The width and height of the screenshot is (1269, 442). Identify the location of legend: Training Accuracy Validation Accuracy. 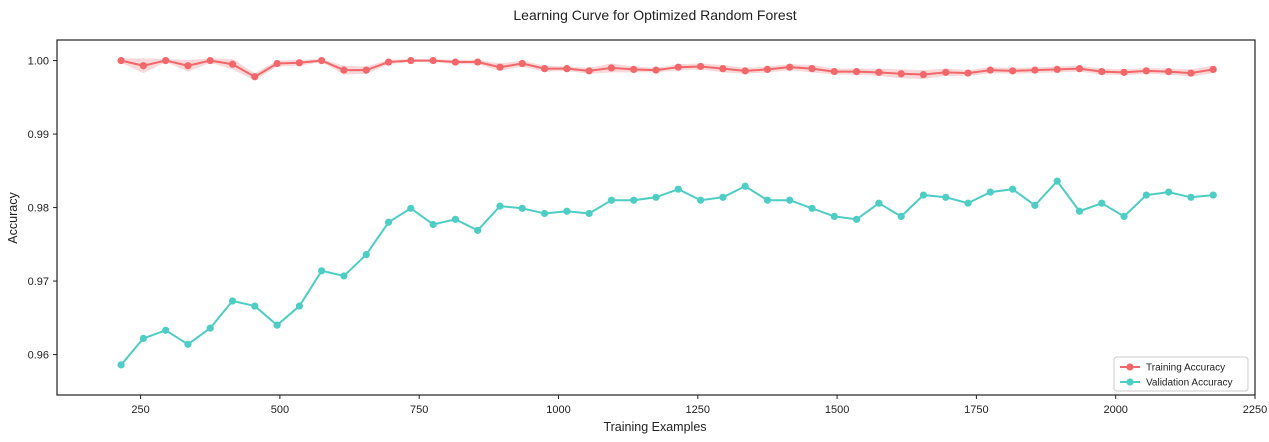
(1181, 374).